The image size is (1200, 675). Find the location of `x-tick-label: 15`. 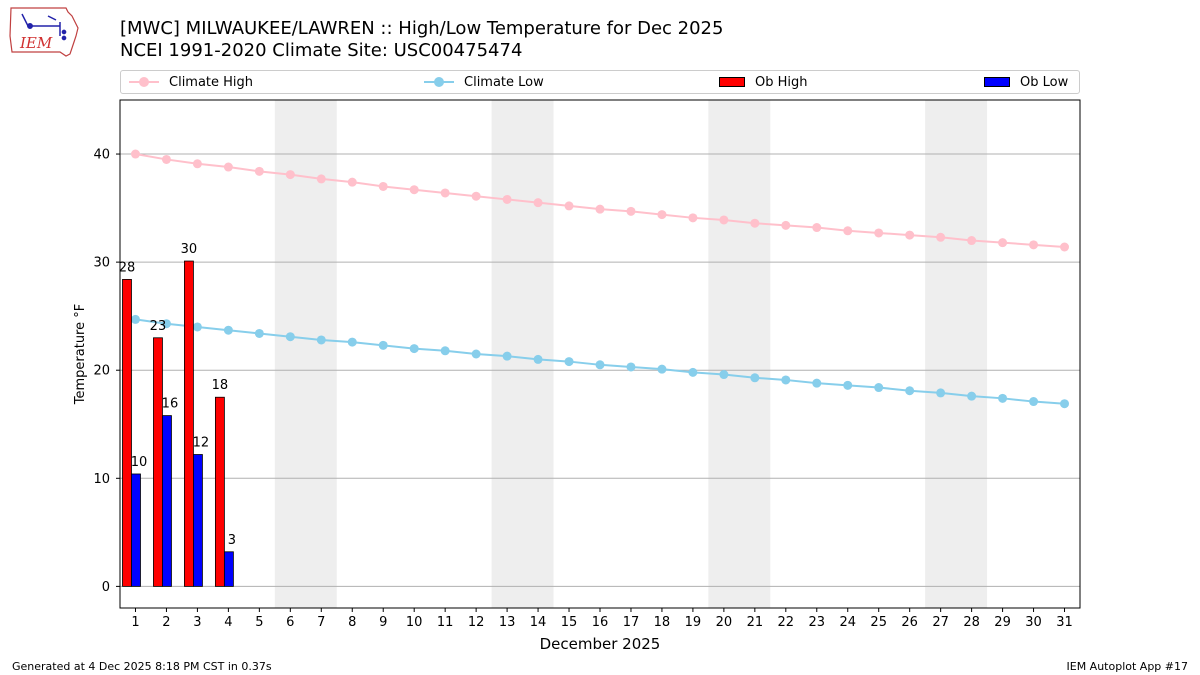

x-tick-label: 15 is located at coordinates (569, 622).